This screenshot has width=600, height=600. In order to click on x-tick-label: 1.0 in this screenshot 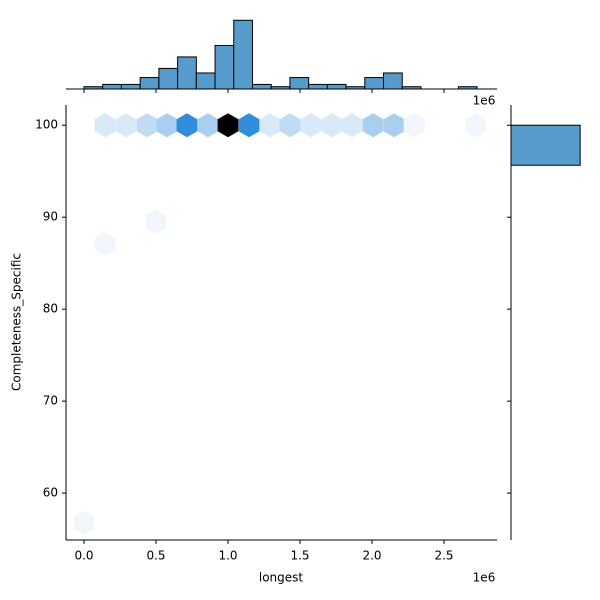, I will do `click(227, 556)`.